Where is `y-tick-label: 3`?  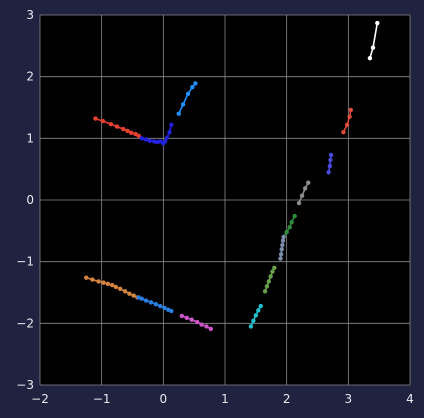 y-tick-label: 3 is located at coordinates (30, 15).